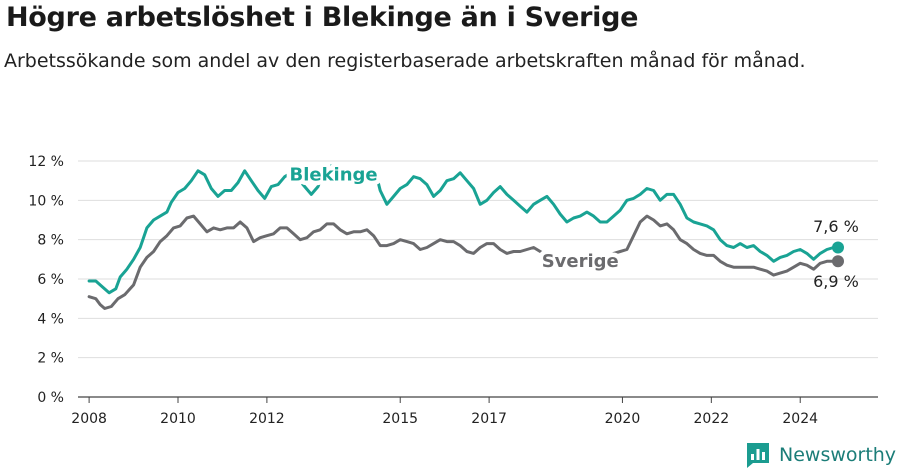 The image size is (900, 474). I want to click on series-label-blekinge: Blekinge, so click(333, 175).